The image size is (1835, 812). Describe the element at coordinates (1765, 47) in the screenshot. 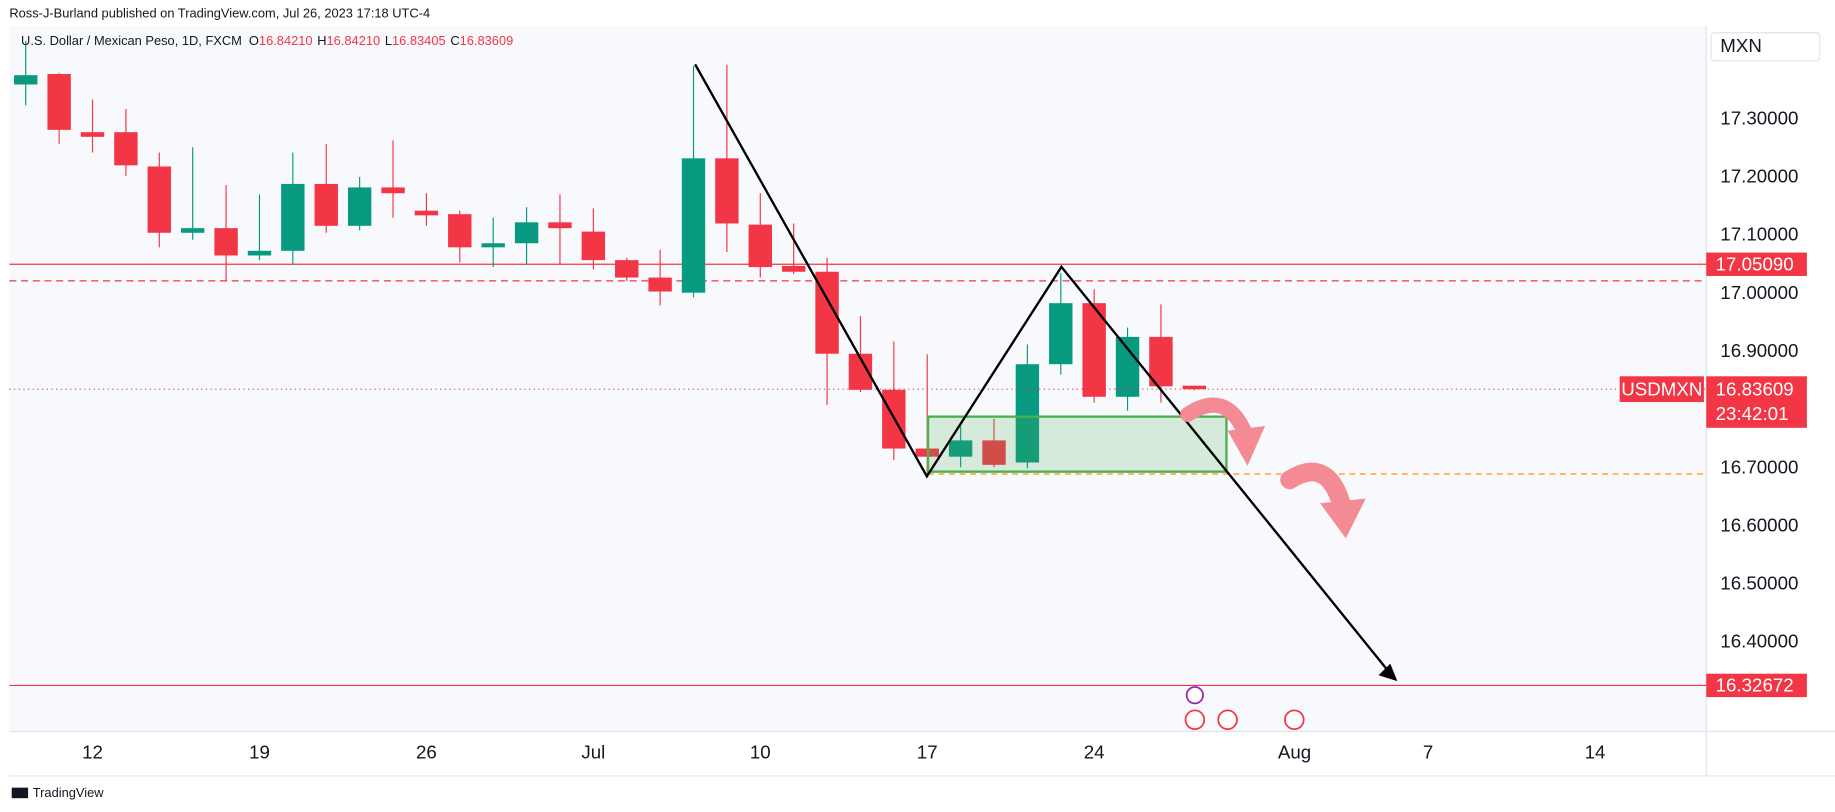

I see `currency-box` at that location.